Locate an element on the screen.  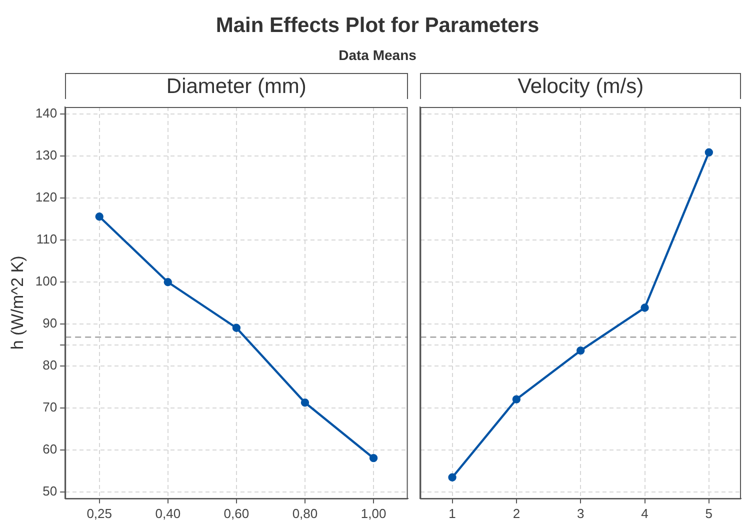
y-tick-label: 130 is located at coordinates (46, 155).